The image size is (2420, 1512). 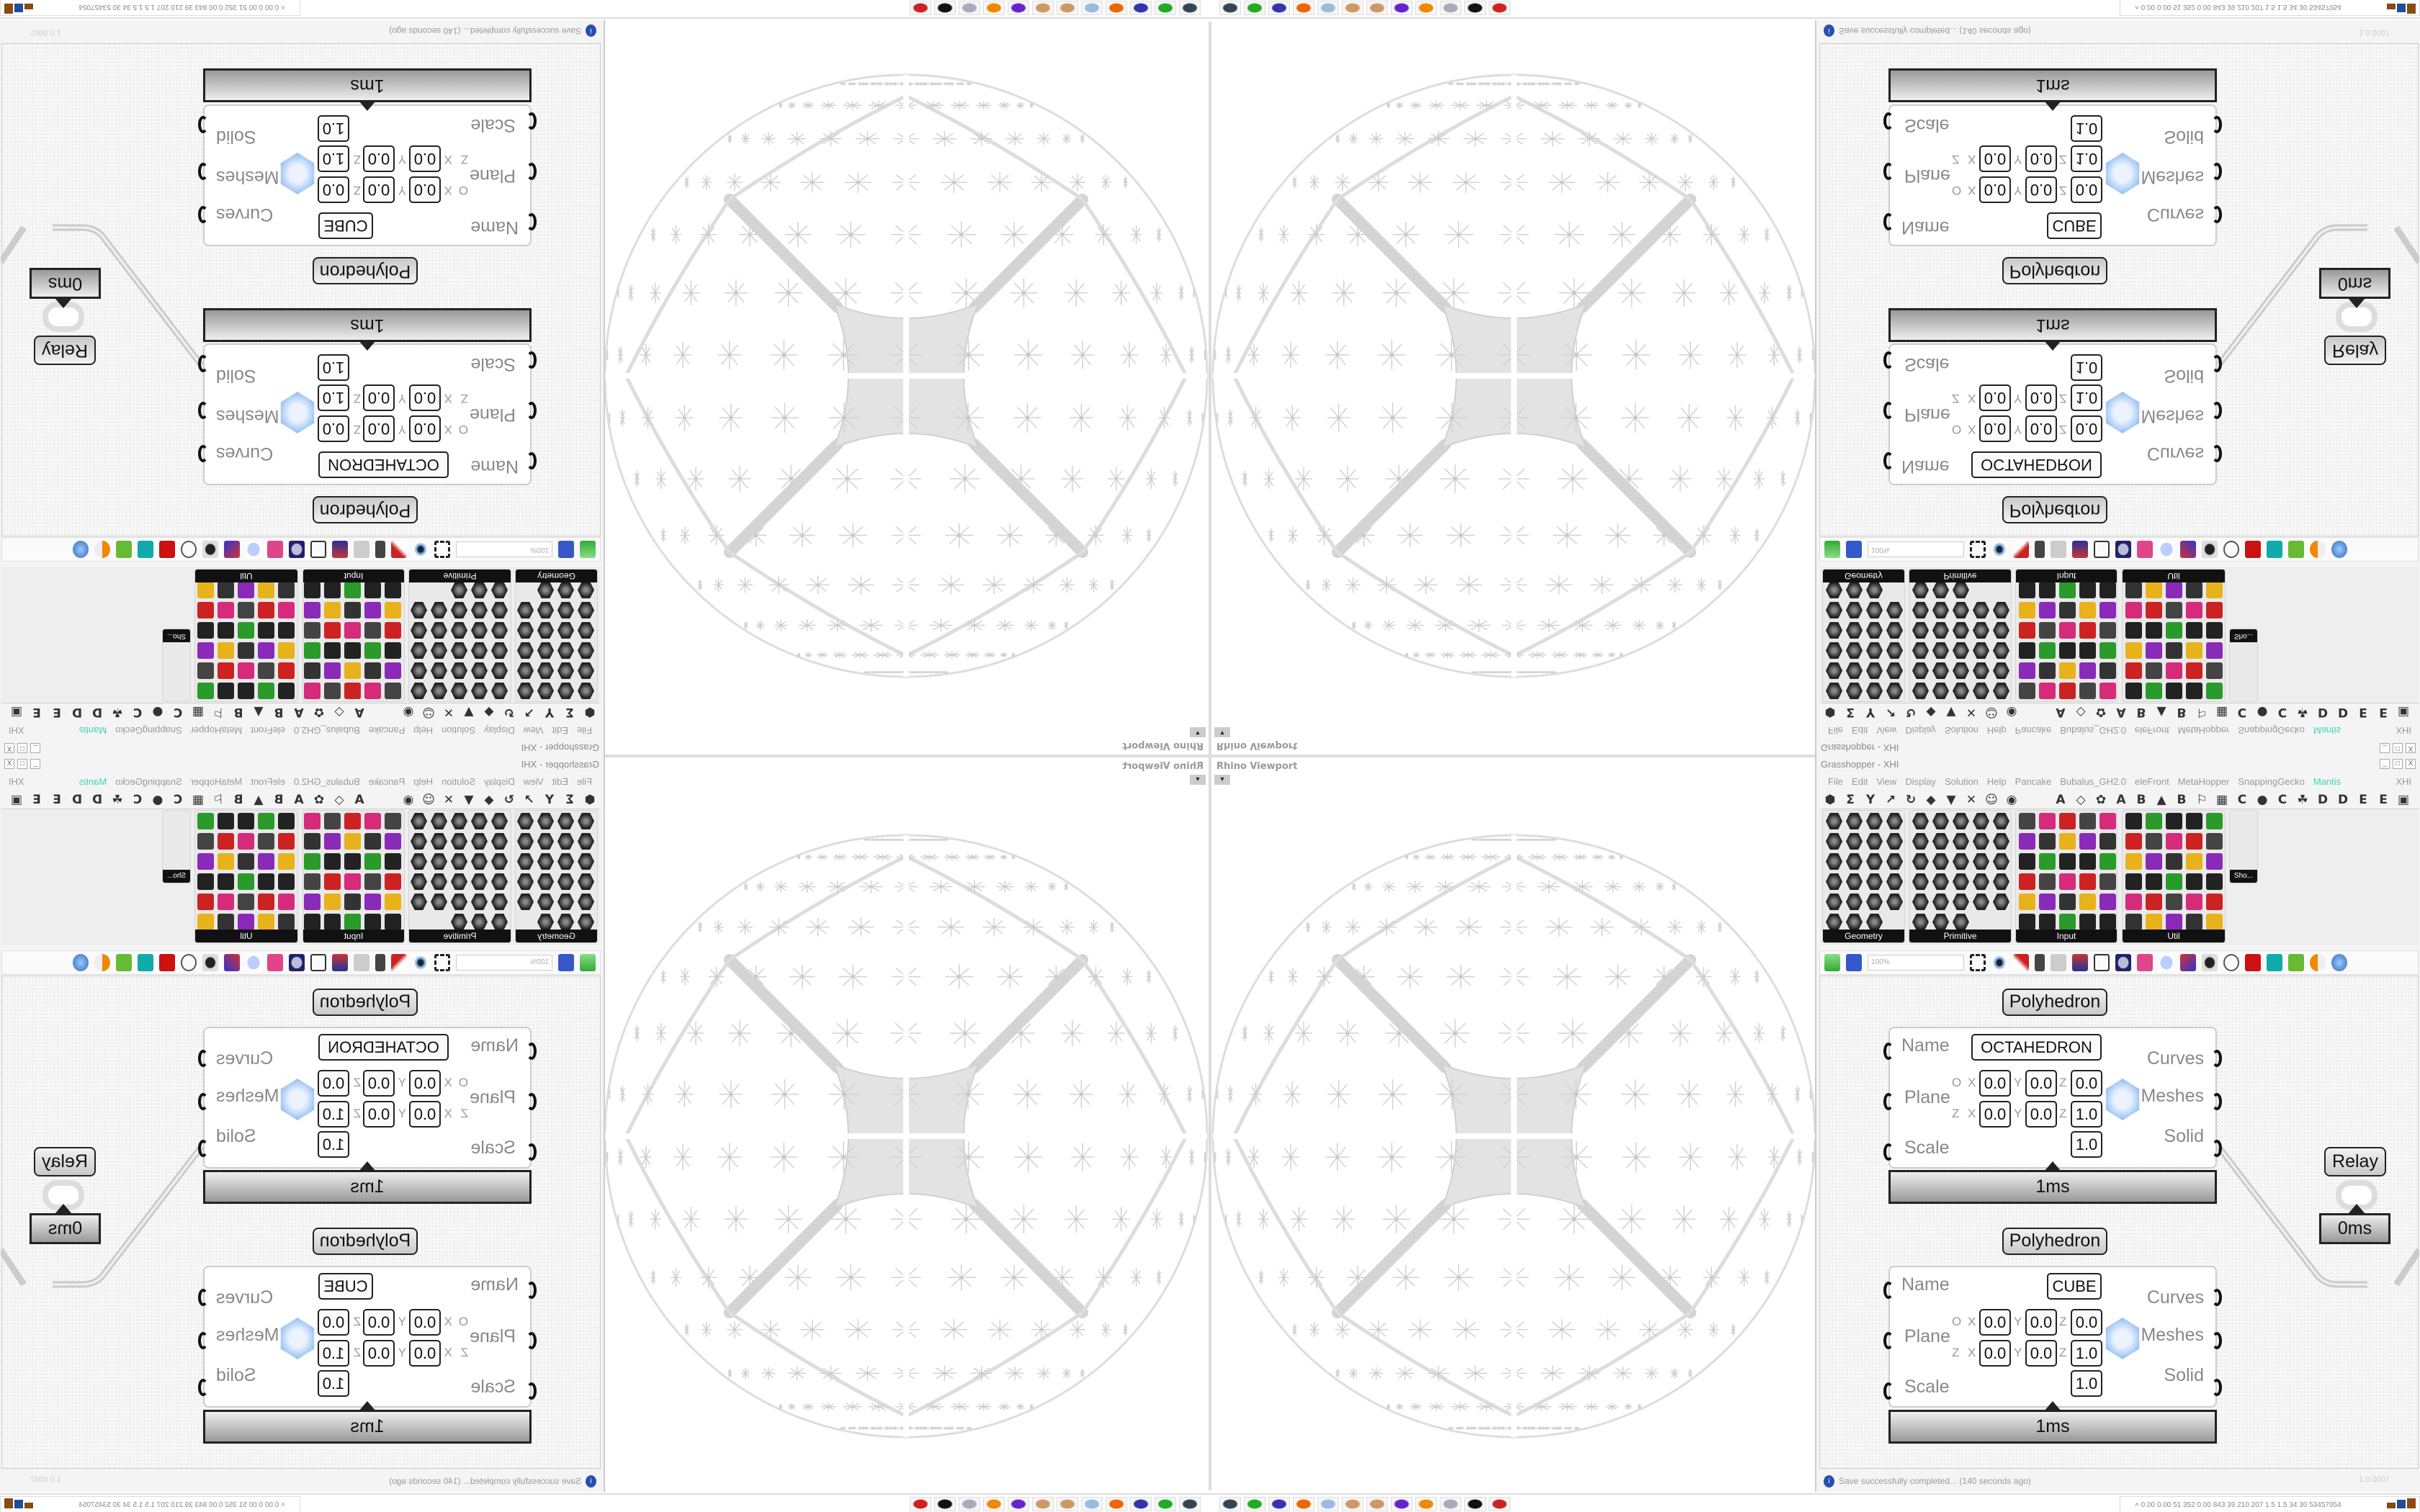 I want to click on surface-icon, so click(x=2274, y=549).